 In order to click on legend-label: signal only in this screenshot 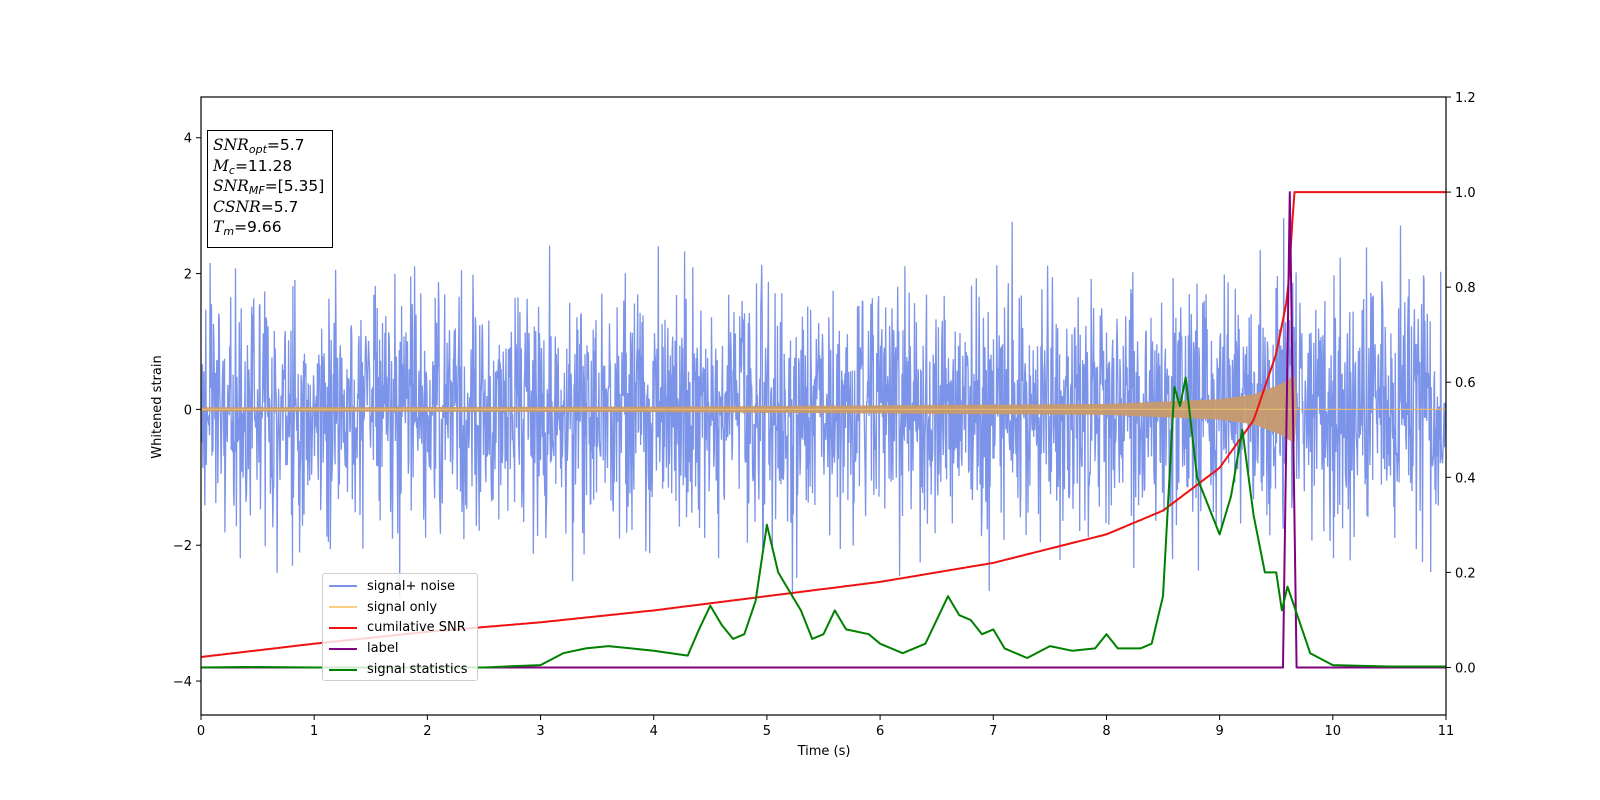, I will do `click(402, 607)`.